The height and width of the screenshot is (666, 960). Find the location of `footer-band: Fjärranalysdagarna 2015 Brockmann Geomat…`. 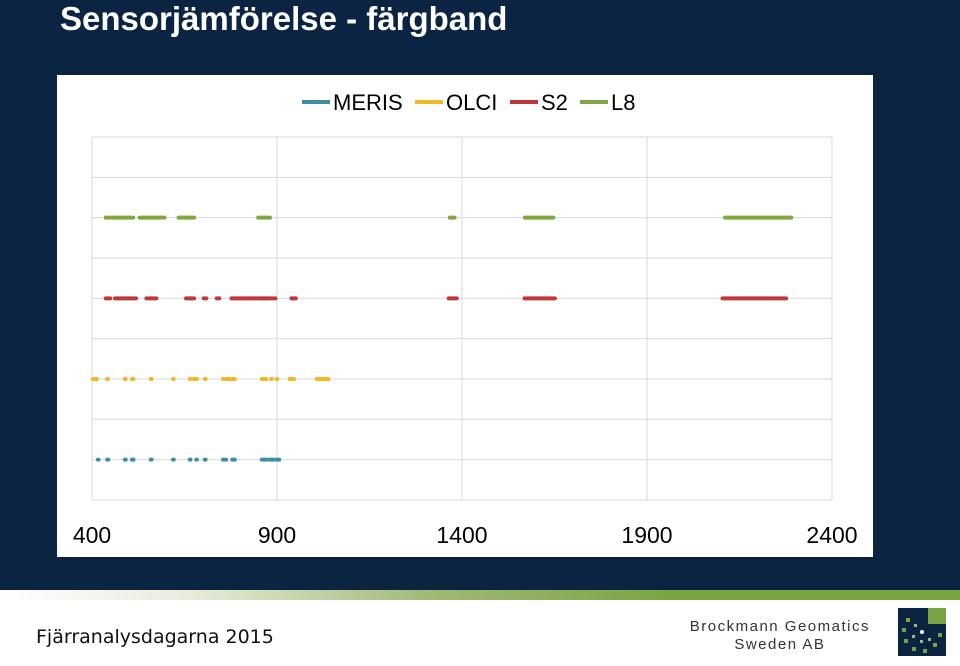

footer-band: Fjärranalysdagarna 2015 Brockmann Geomat… is located at coordinates (480, 628).